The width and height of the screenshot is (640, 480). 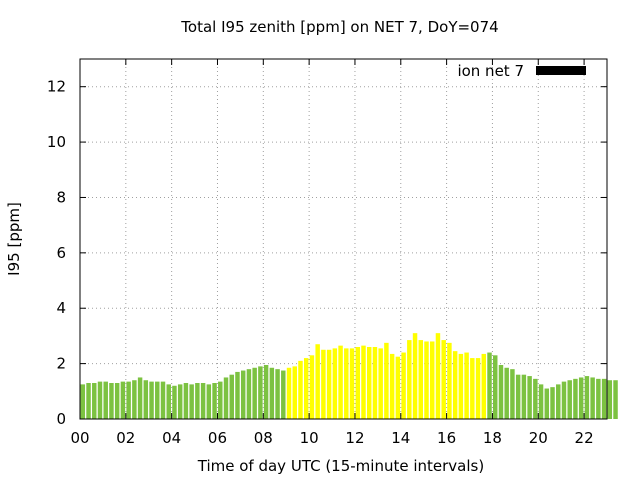 I want to click on x-tick-label: 14, so click(x=400, y=438).